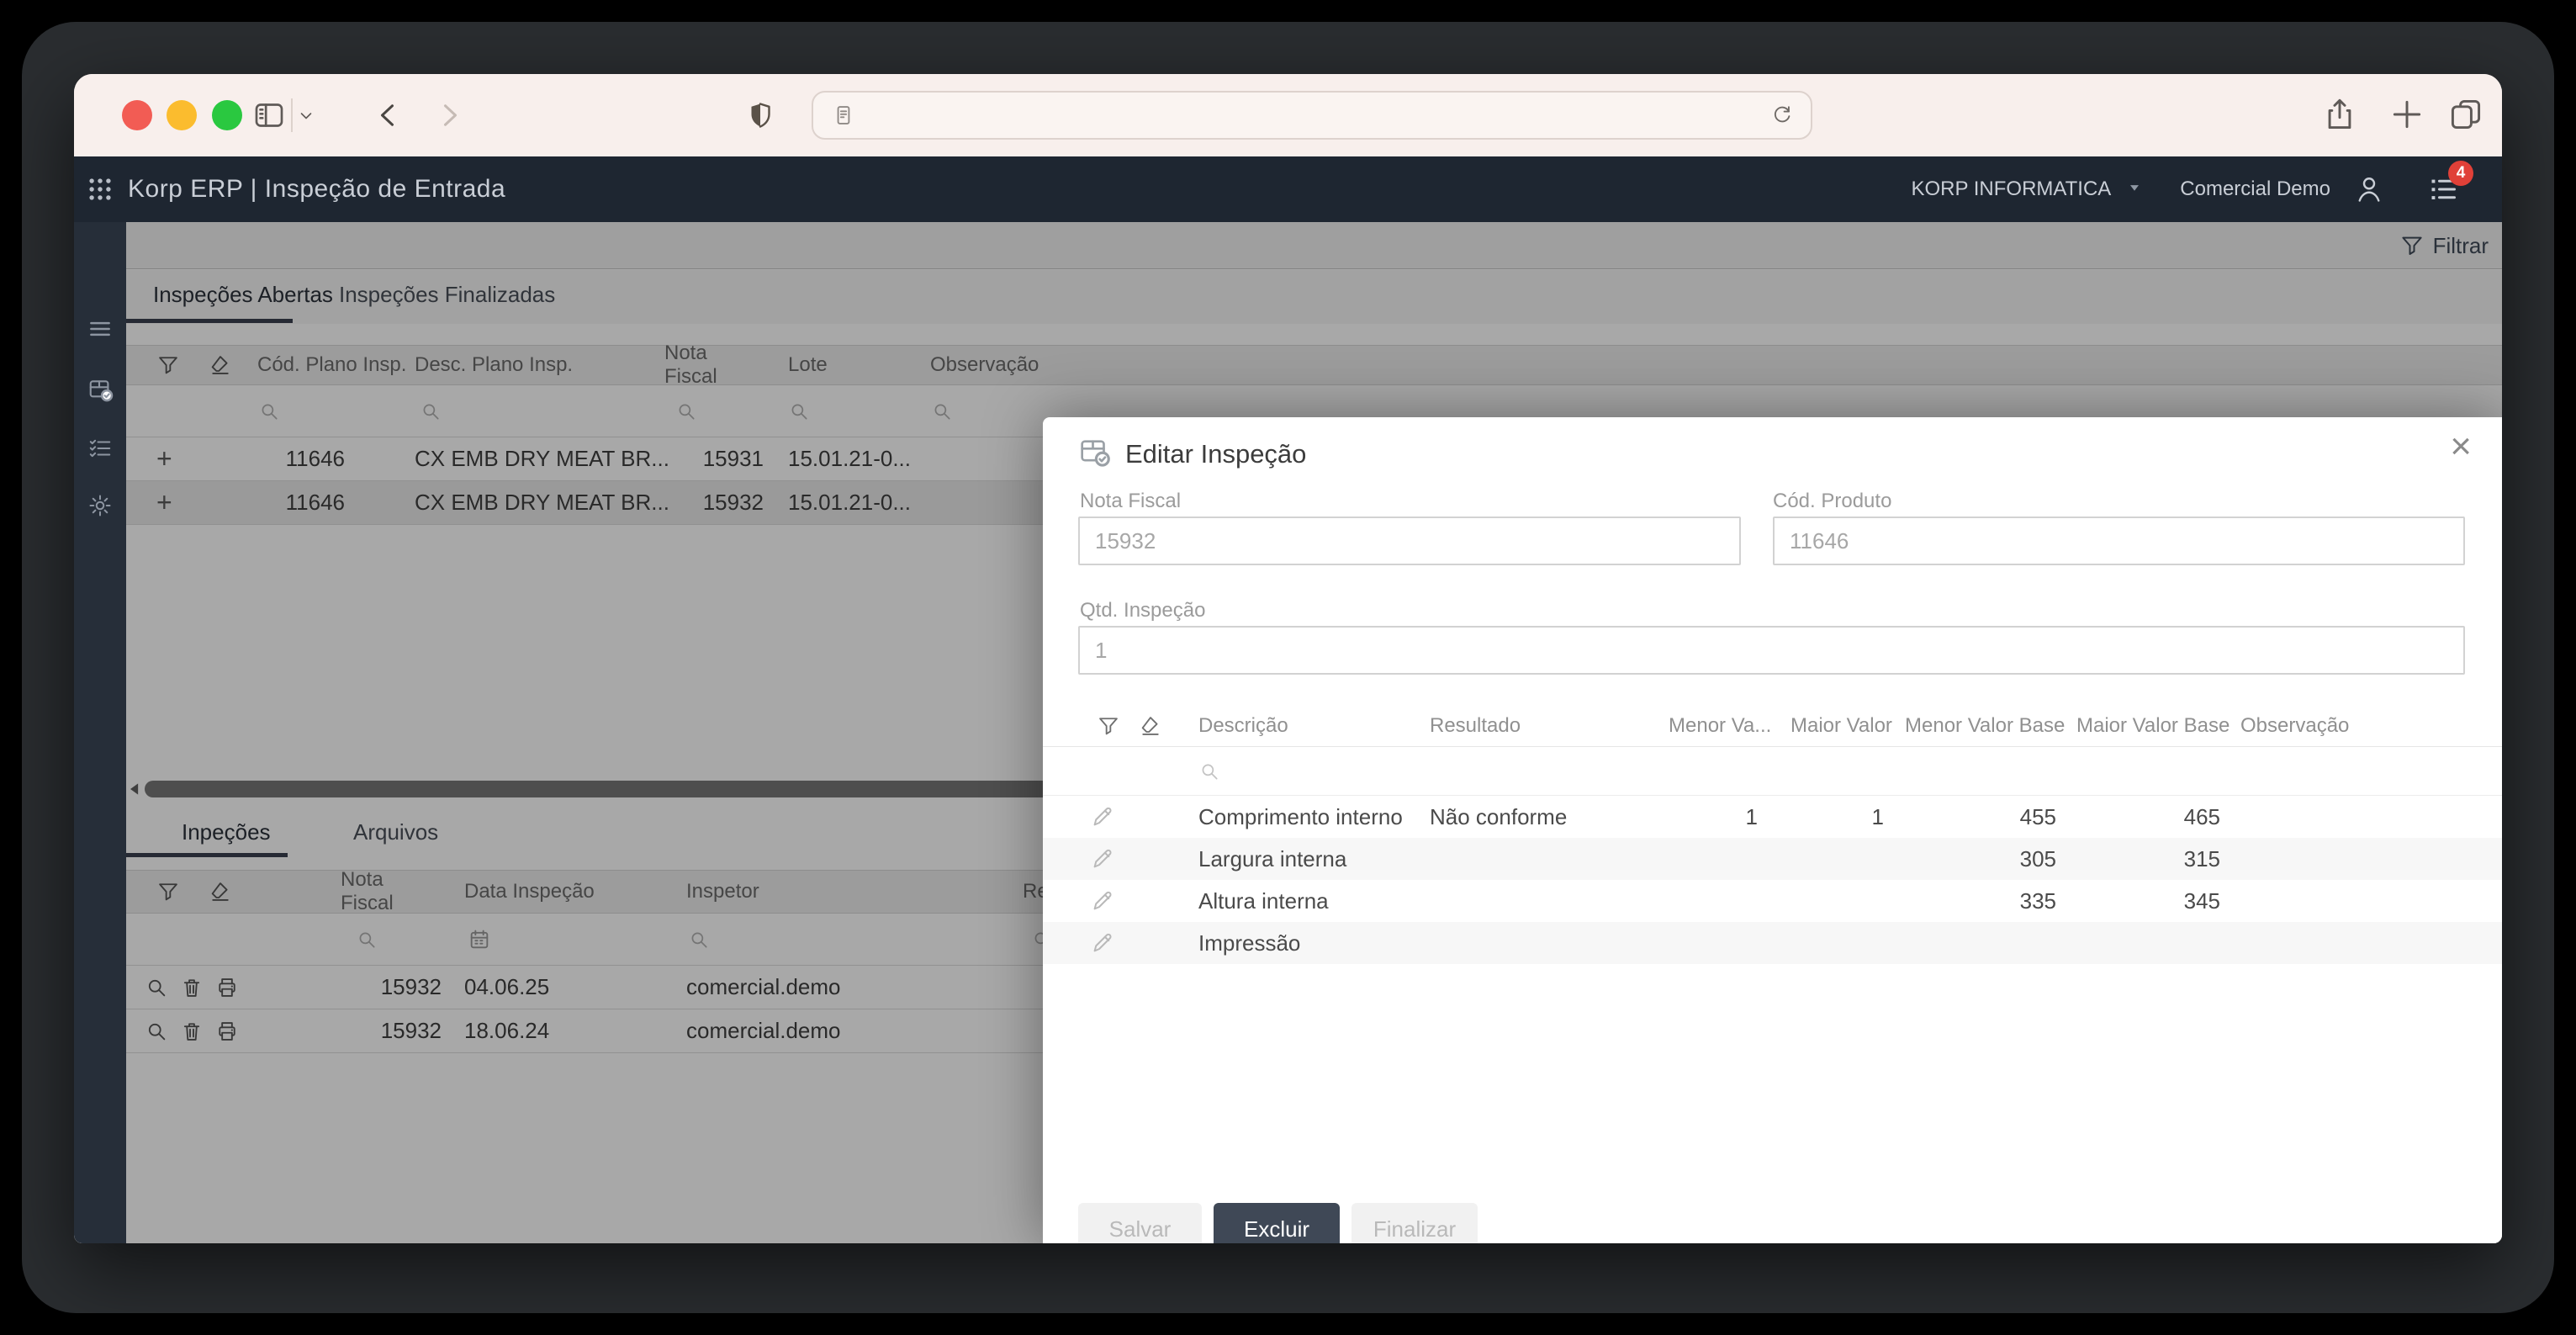  I want to click on sidebar-toggle-icon, so click(269, 115).